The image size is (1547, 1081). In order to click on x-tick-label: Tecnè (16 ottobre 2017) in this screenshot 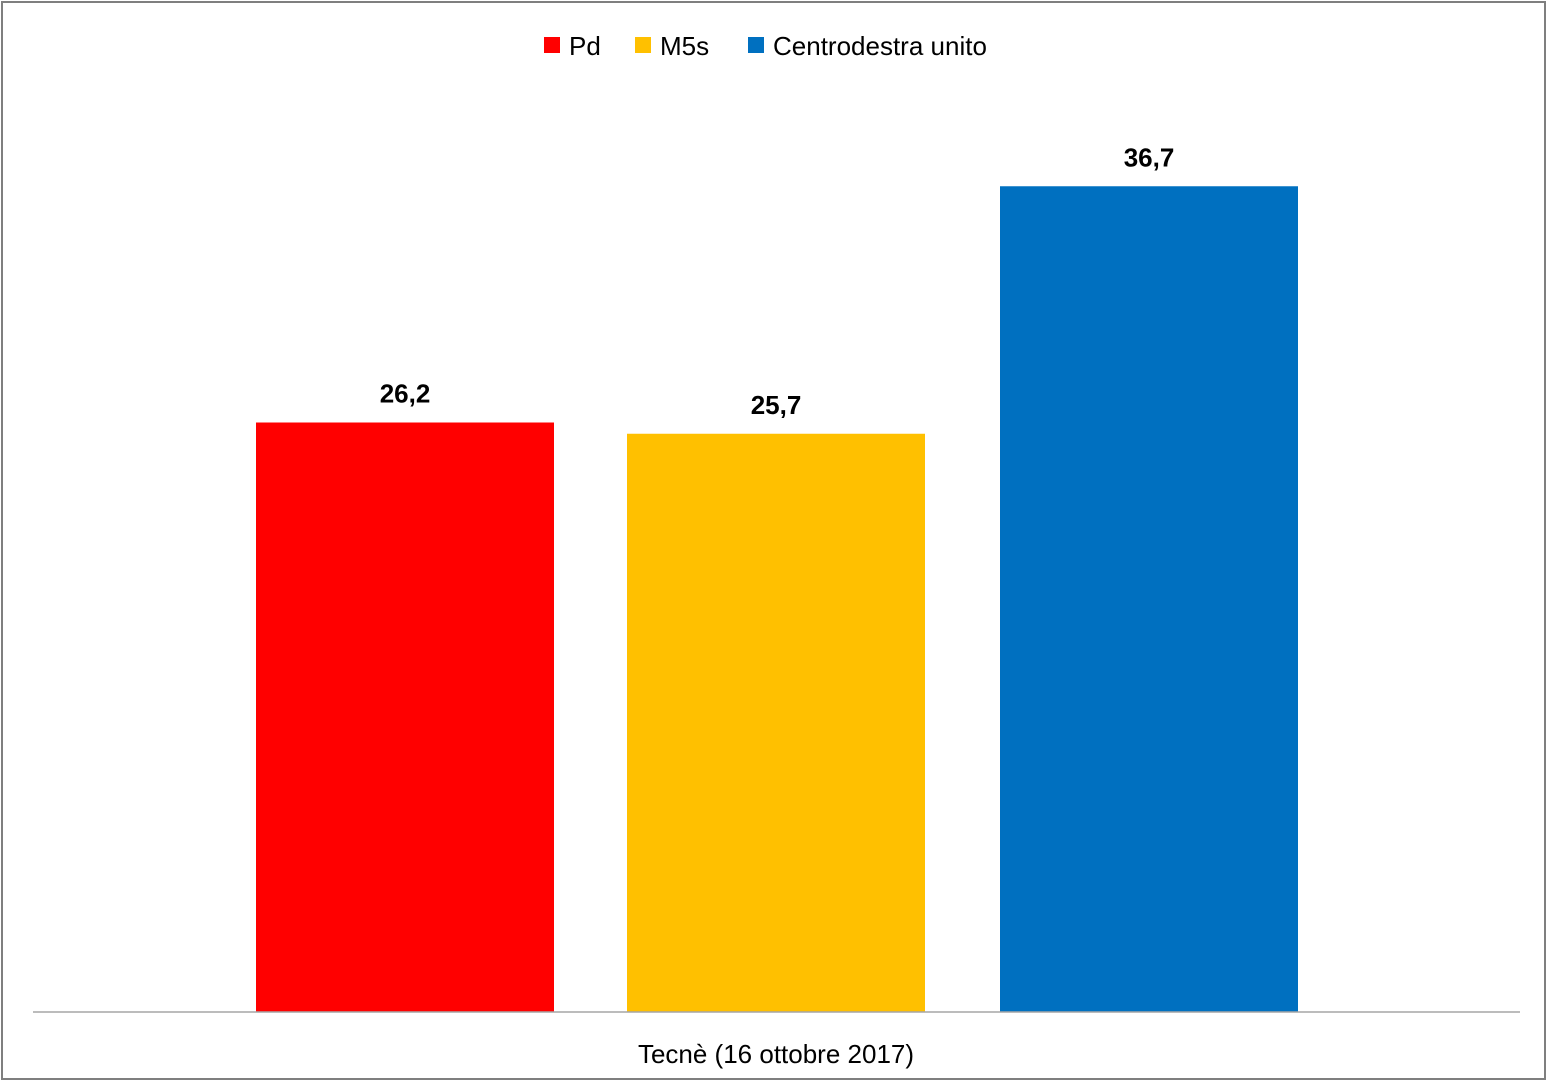, I will do `click(776, 1054)`.